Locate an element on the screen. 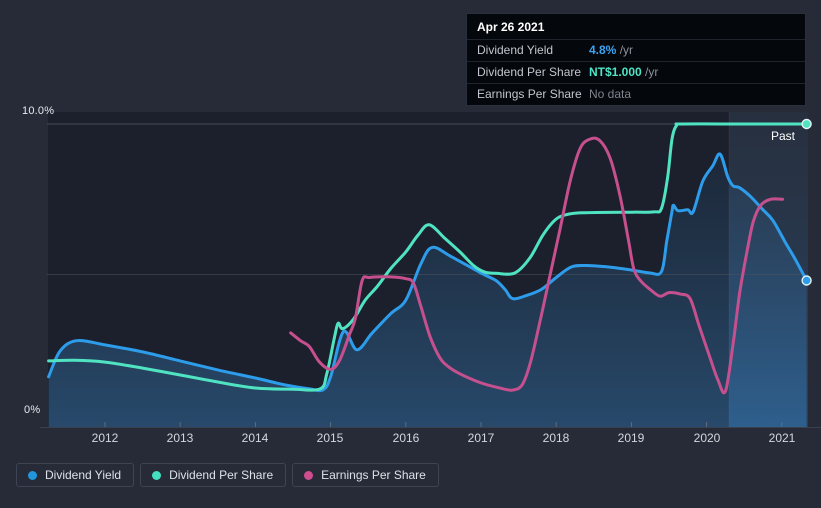 The height and width of the screenshot is (508, 821). tooltip-value: NT$1.000 /yr is located at coordinates (624, 72).